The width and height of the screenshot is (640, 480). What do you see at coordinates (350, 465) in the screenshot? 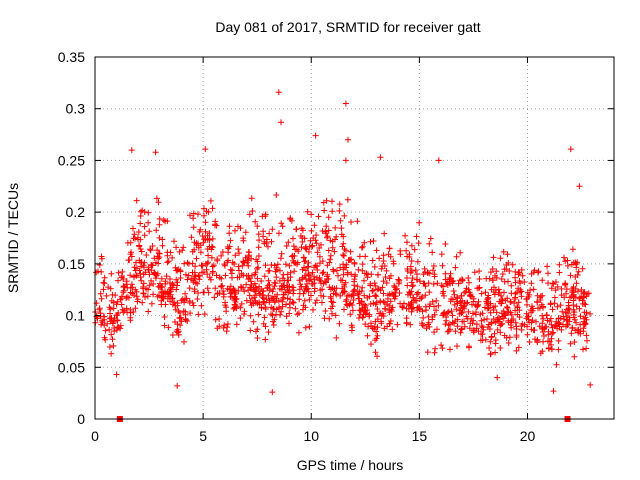
I see `x-axis-label: GPS time / hours` at bounding box center [350, 465].